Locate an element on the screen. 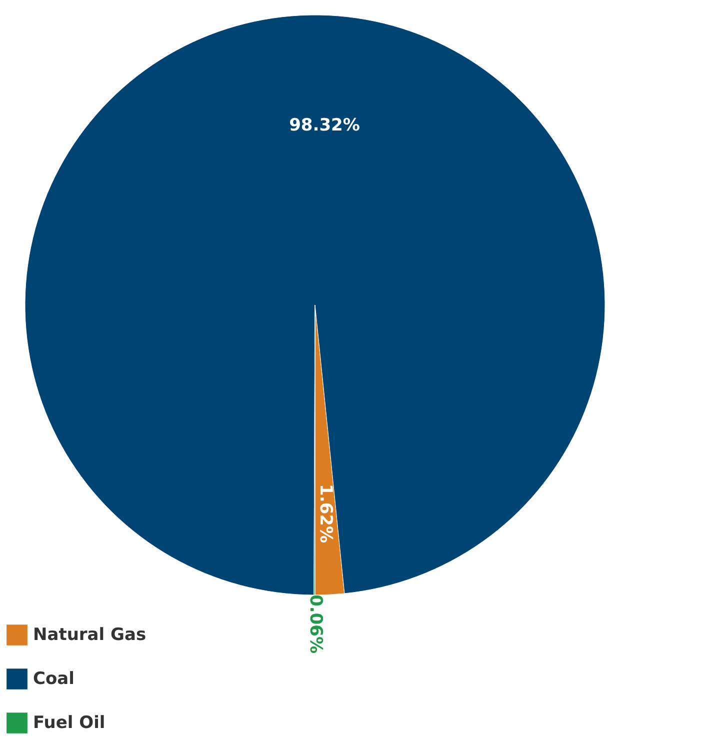 Image resolution: width=705 pixels, height=739 pixels. legend-label: Natural Gas is located at coordinates (89, 635).